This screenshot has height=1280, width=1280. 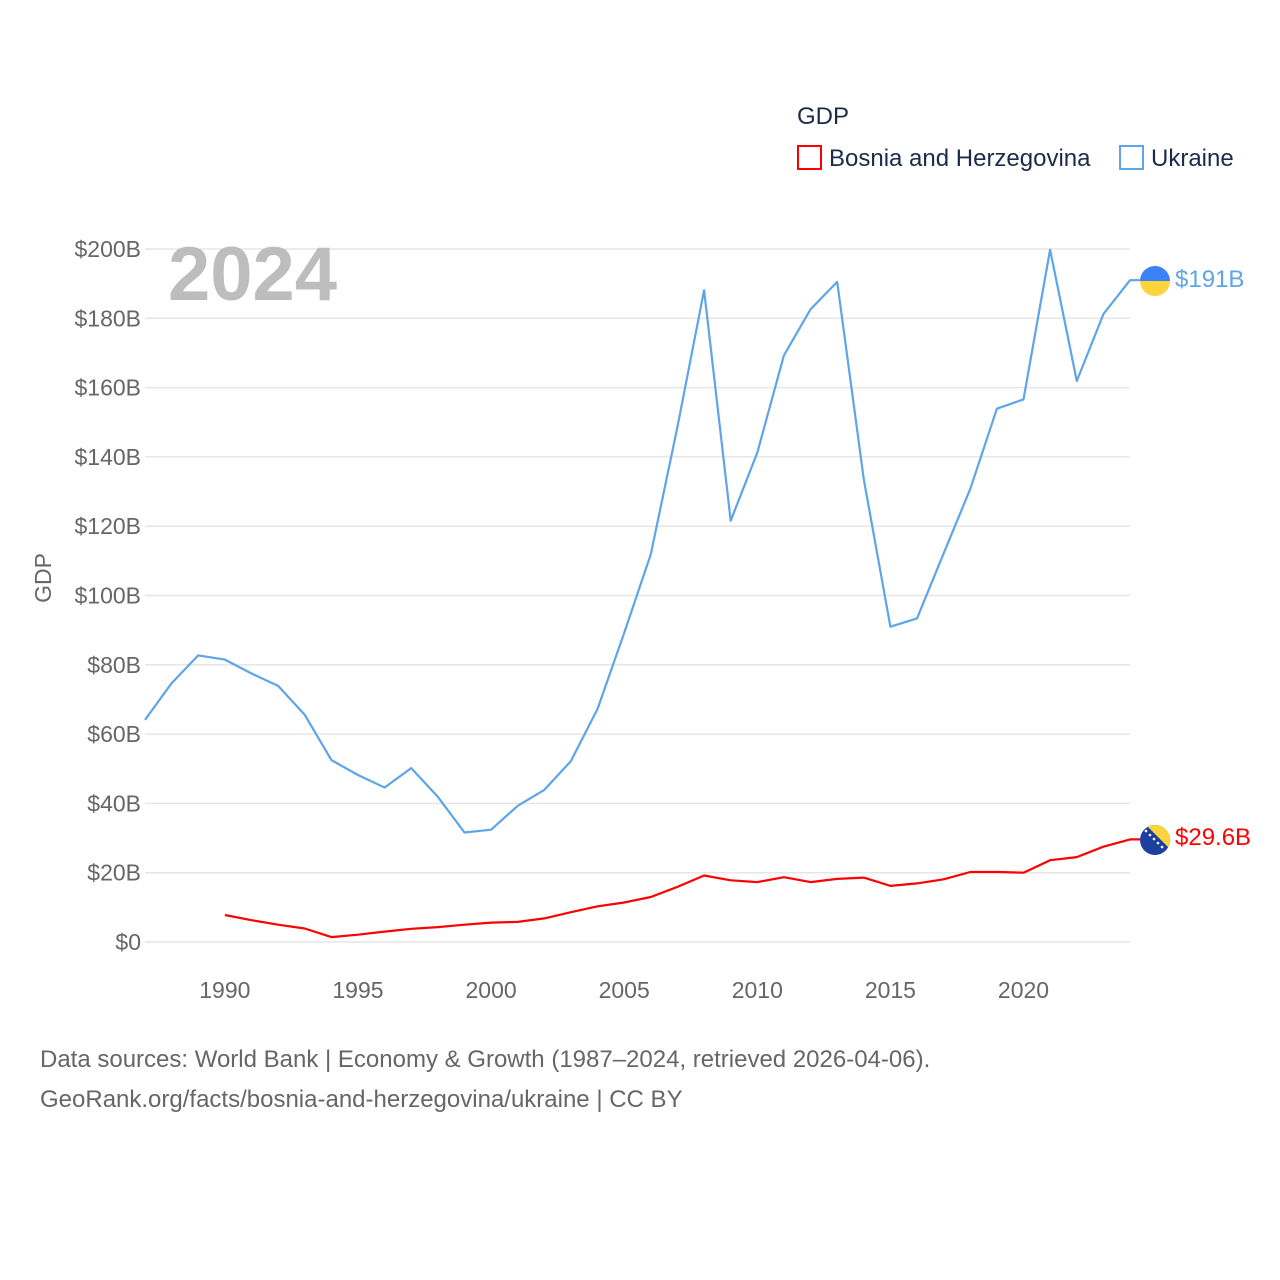 What do you see at coordinates (809, 157) in the screenshot?
I see `legend-swatch-bosnia` at bounding box center [809, 157].